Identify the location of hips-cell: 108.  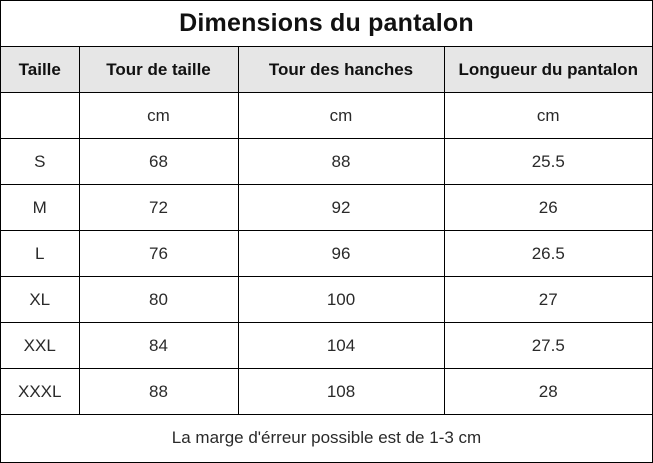
(341, 391).